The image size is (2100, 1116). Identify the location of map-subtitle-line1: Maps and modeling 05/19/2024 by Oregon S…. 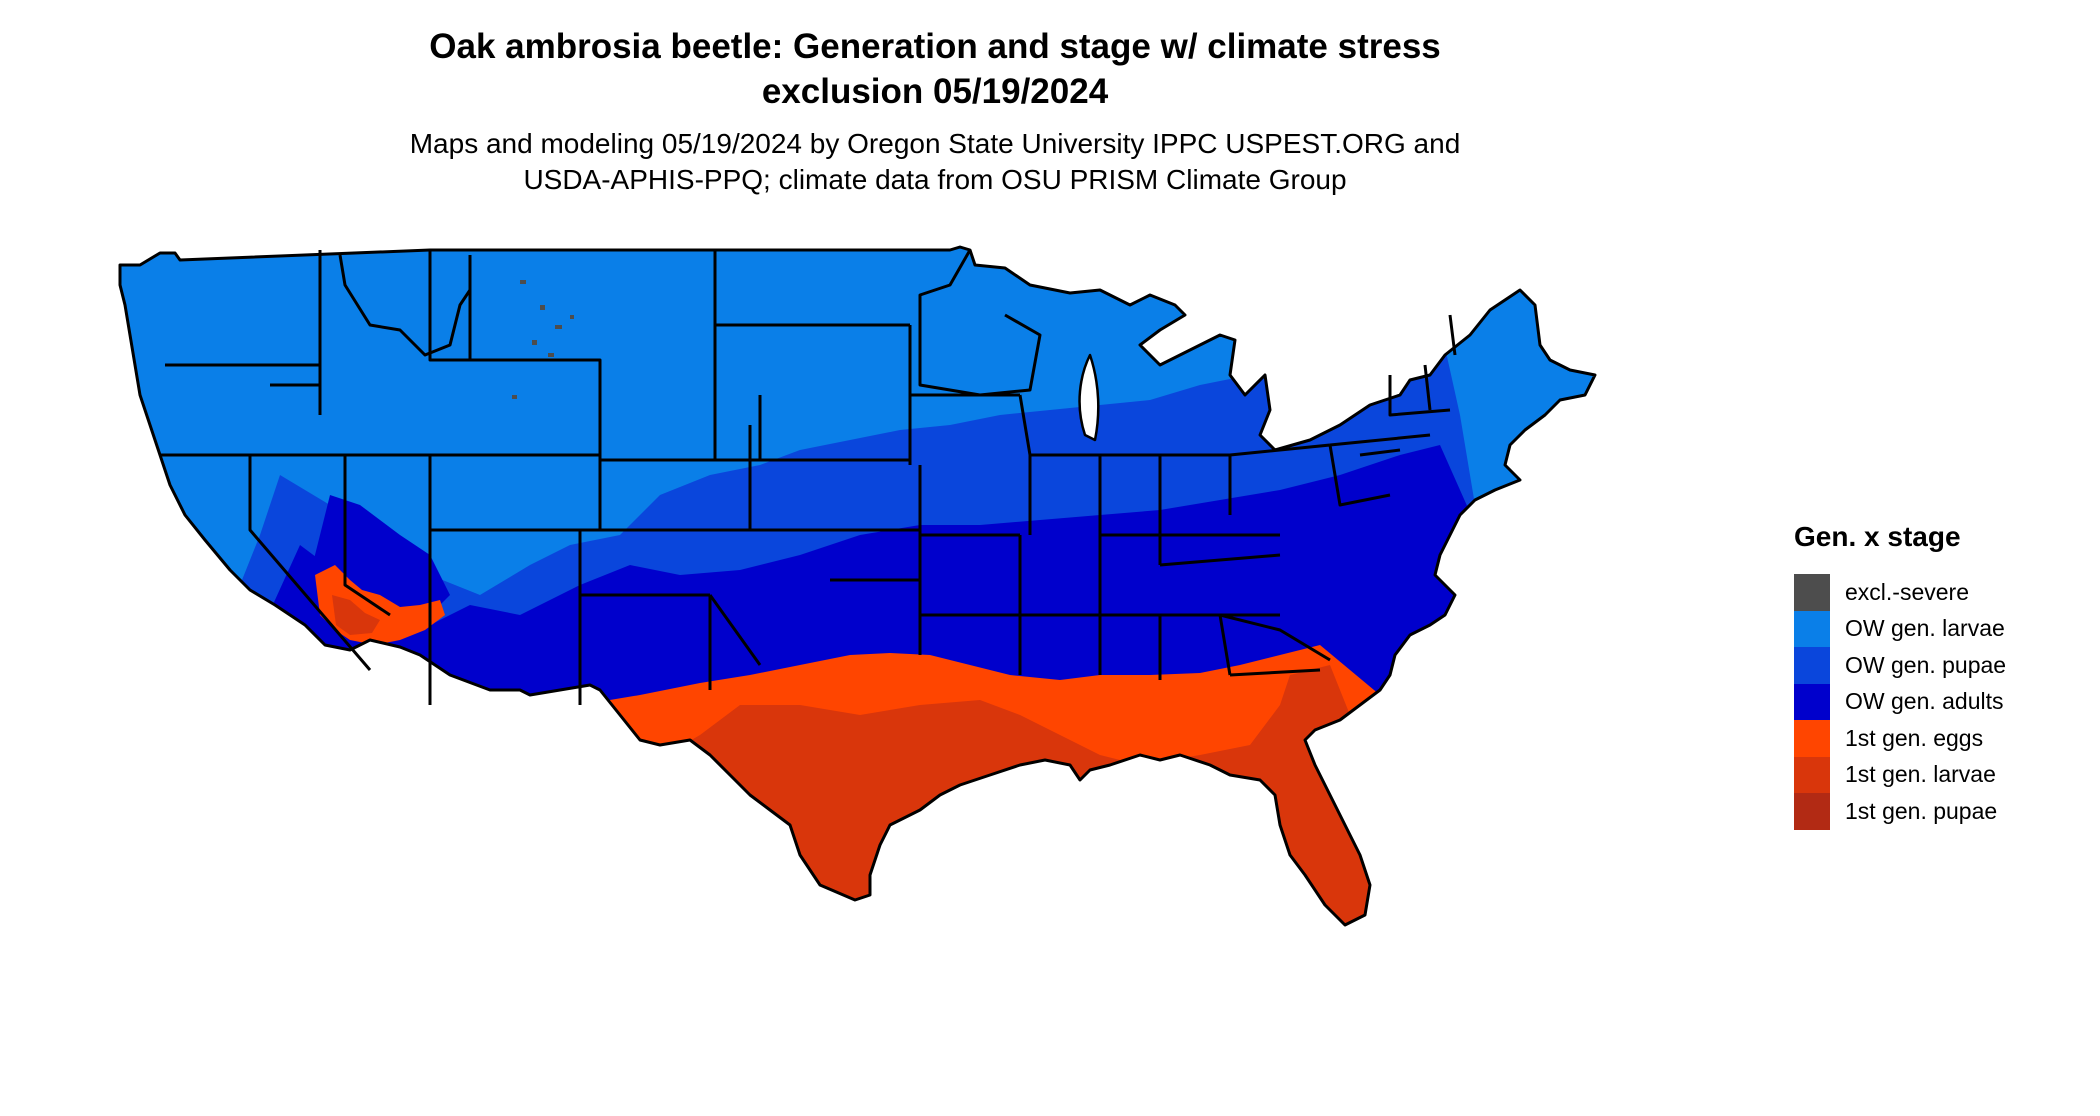
(935, 143).